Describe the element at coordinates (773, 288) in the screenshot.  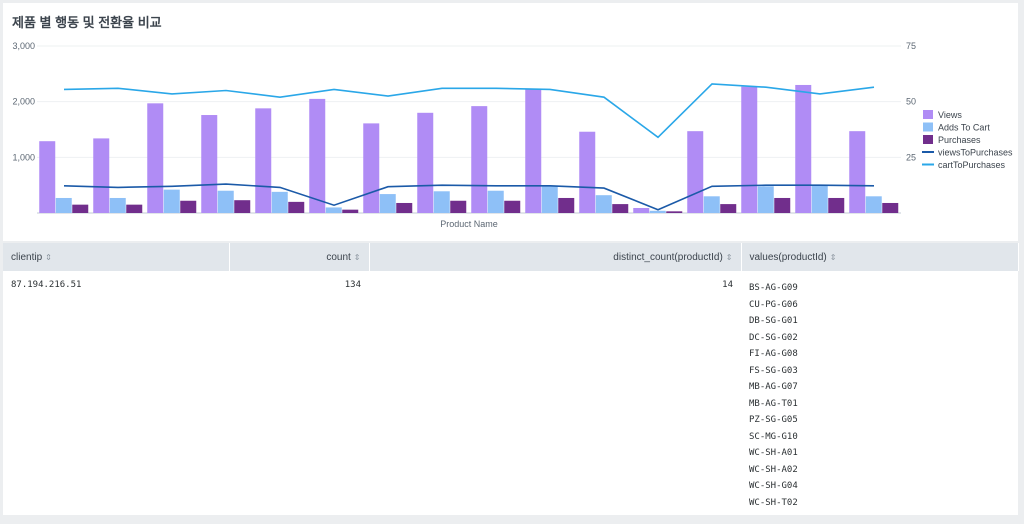
I see `product-id-value: BS-AG-G09` at that location.